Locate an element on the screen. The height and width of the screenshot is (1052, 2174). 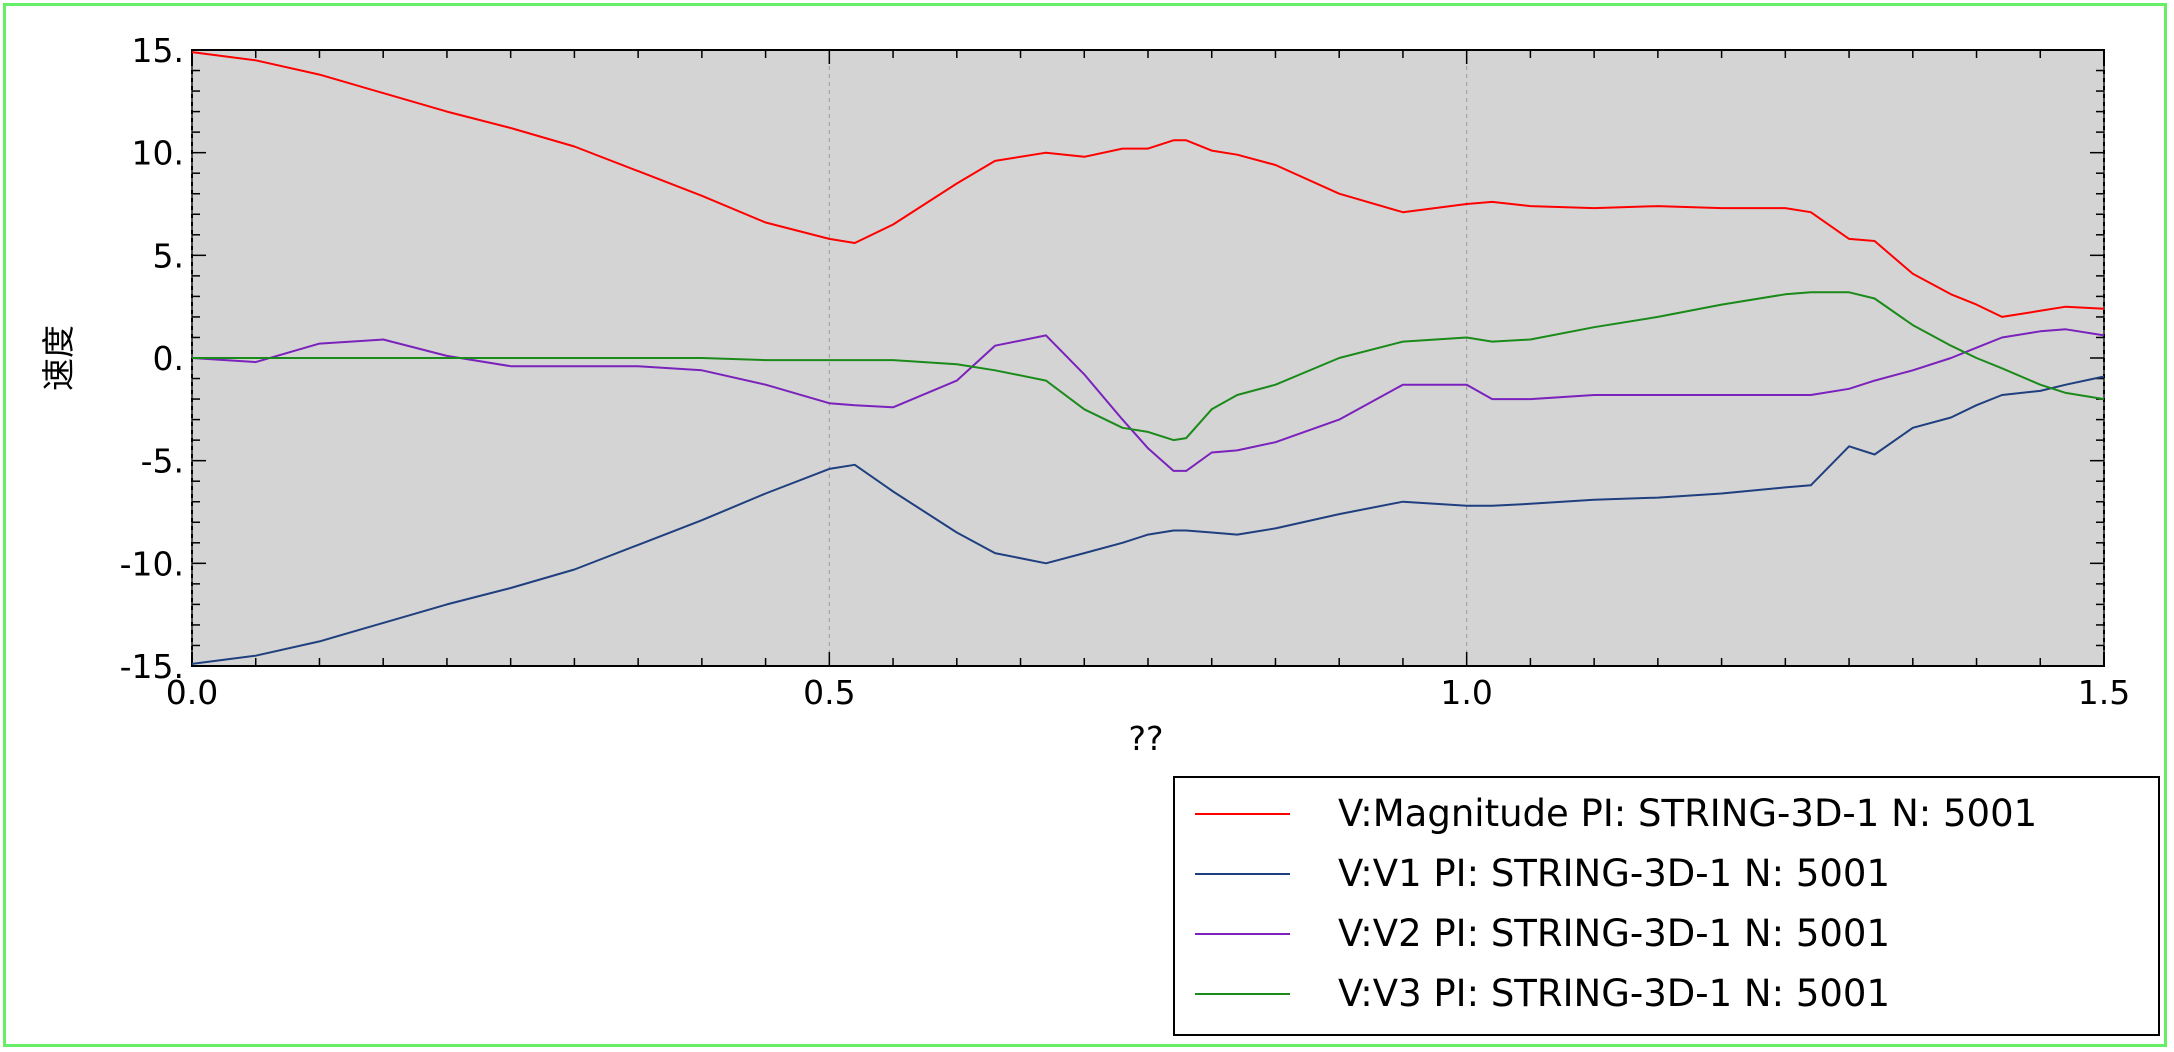
legend-item: V:V3 PI: STRING-3D-1 N: 5001 is located at coordinates (1666, 994).